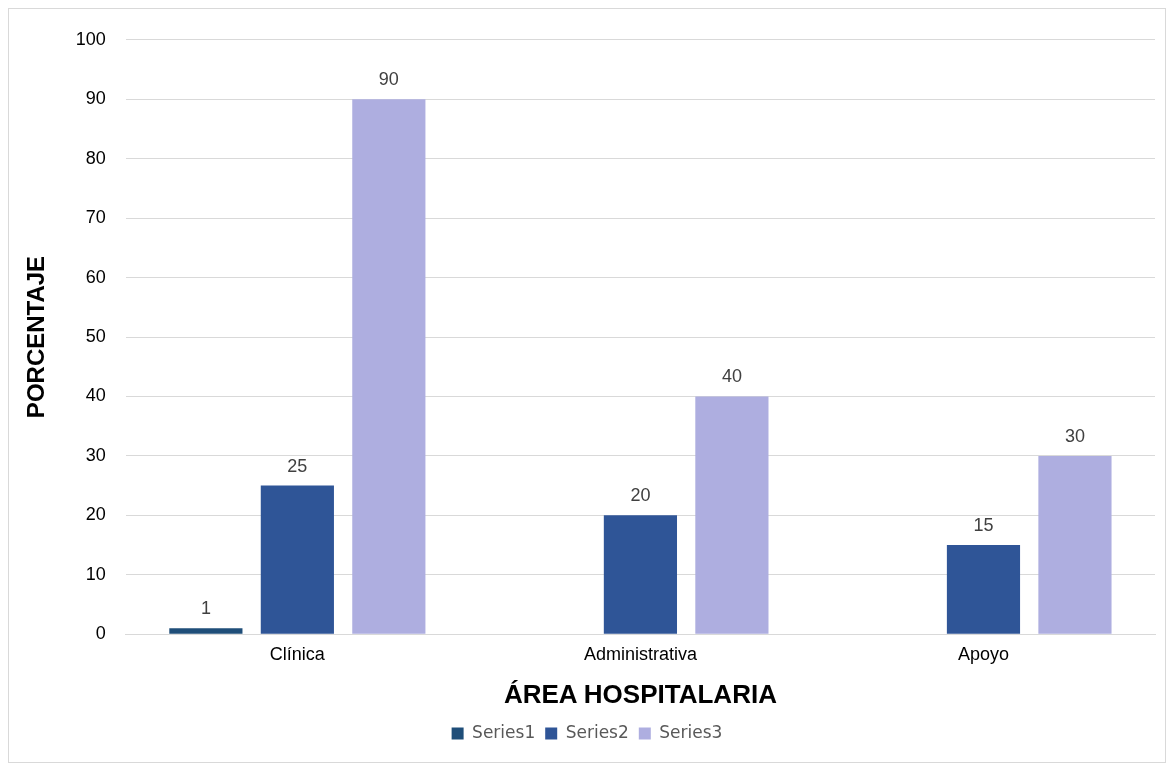 This screenshot has width=1174, height=771. What do you see at coordinates (95, 98) in the screenshot?
I see `y-tick-label: 90` at bounding box center [95, 98].